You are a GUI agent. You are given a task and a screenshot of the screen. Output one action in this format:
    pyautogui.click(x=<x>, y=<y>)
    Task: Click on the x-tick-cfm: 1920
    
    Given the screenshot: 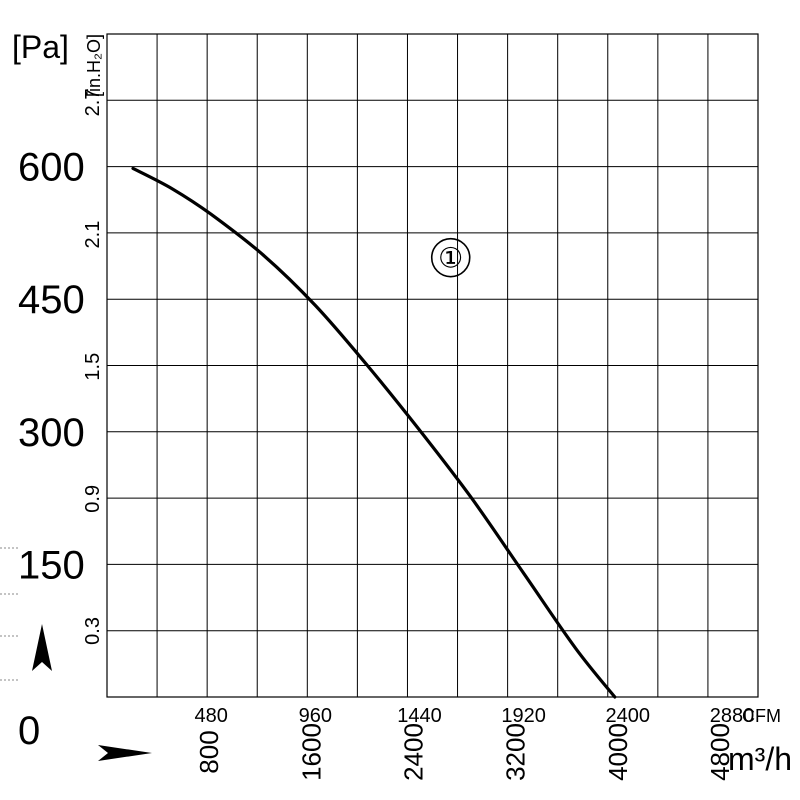 What is the action you would take?
    pyautogui.click(x=523, y=716)
    